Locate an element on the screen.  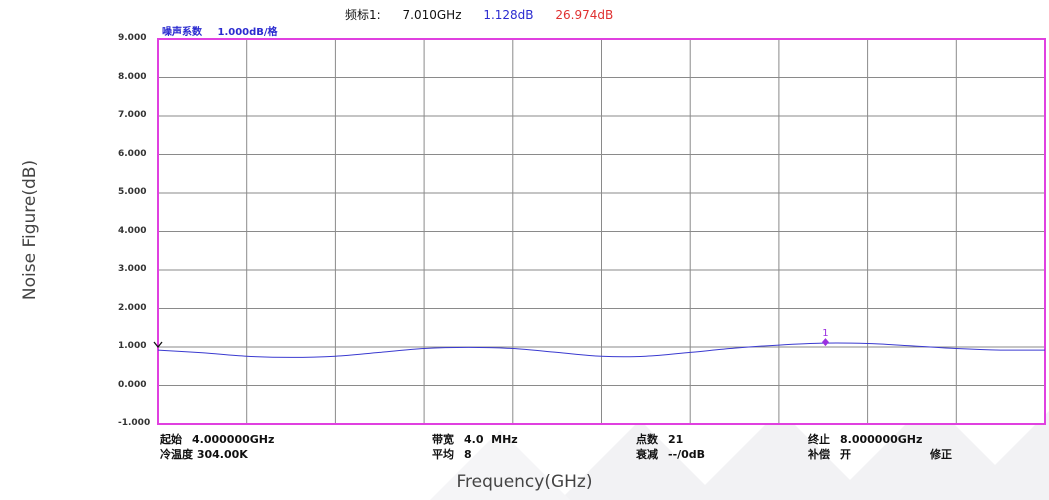
footer-stop: 终止 8.000000GHz is located at coordinates (865, 439).